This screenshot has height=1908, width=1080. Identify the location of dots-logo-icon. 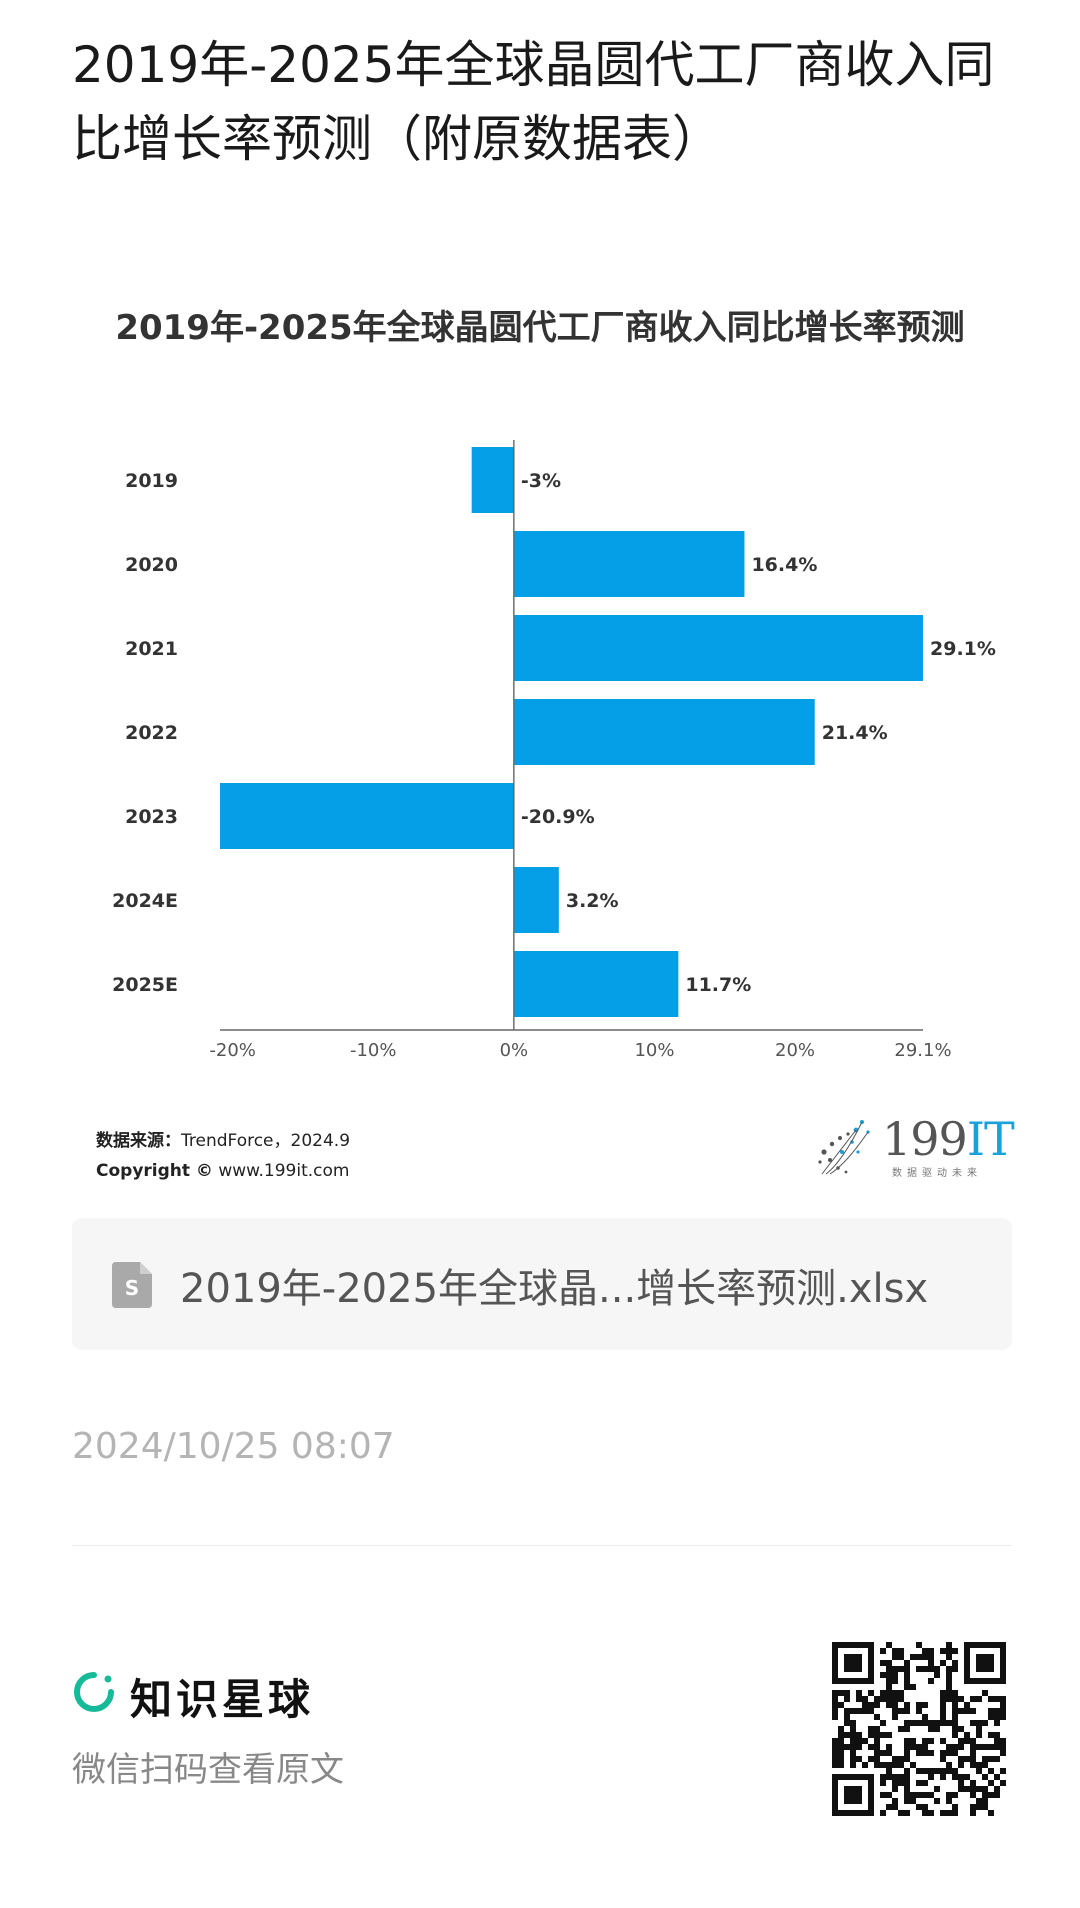
(844, 1147).